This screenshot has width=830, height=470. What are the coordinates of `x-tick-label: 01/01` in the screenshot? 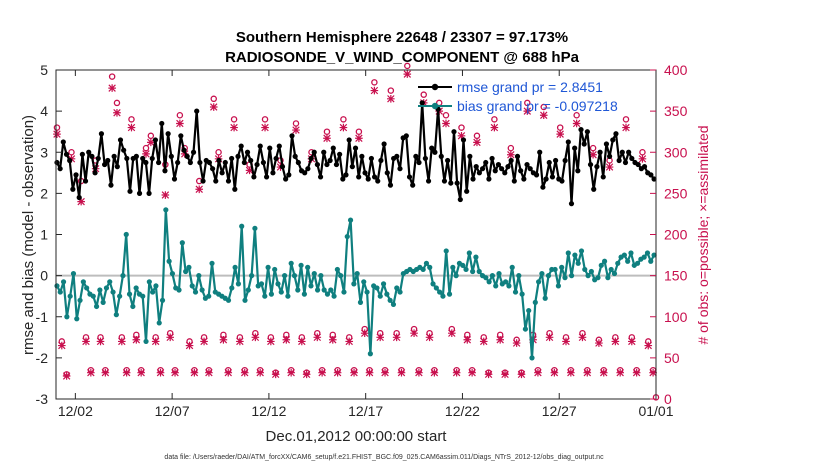 It's located at (655, 411).